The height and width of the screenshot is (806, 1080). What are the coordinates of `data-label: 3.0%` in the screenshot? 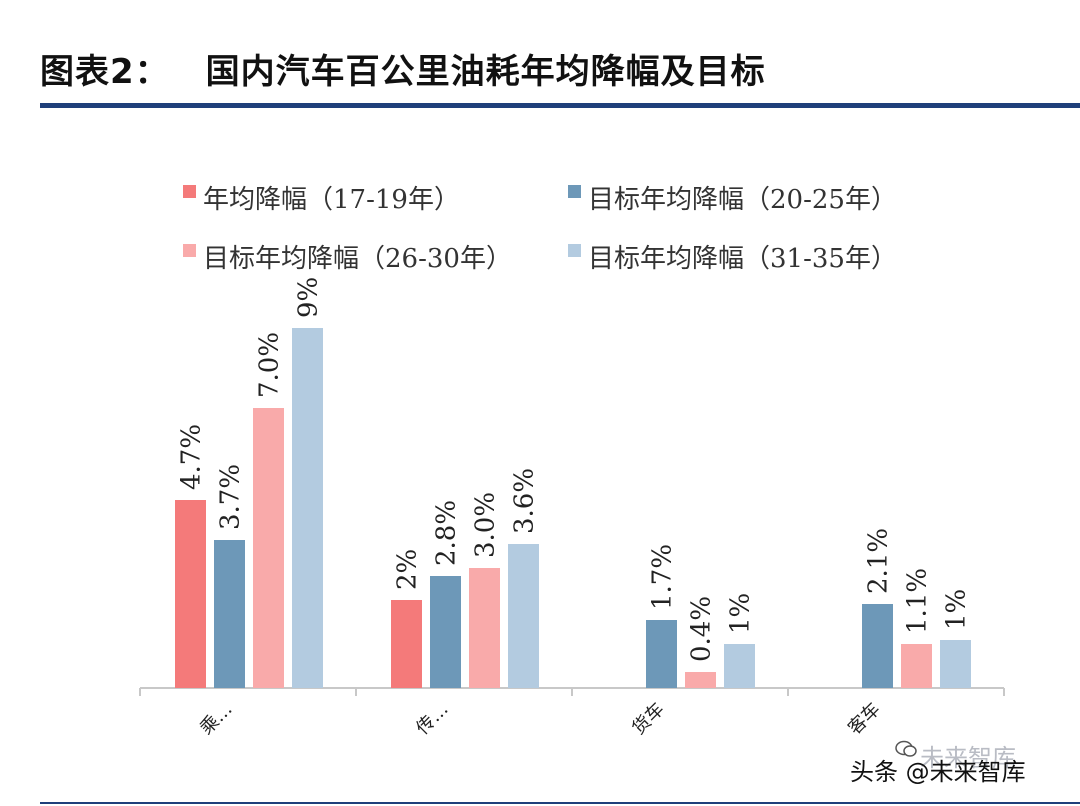 It's located at (486, 525).